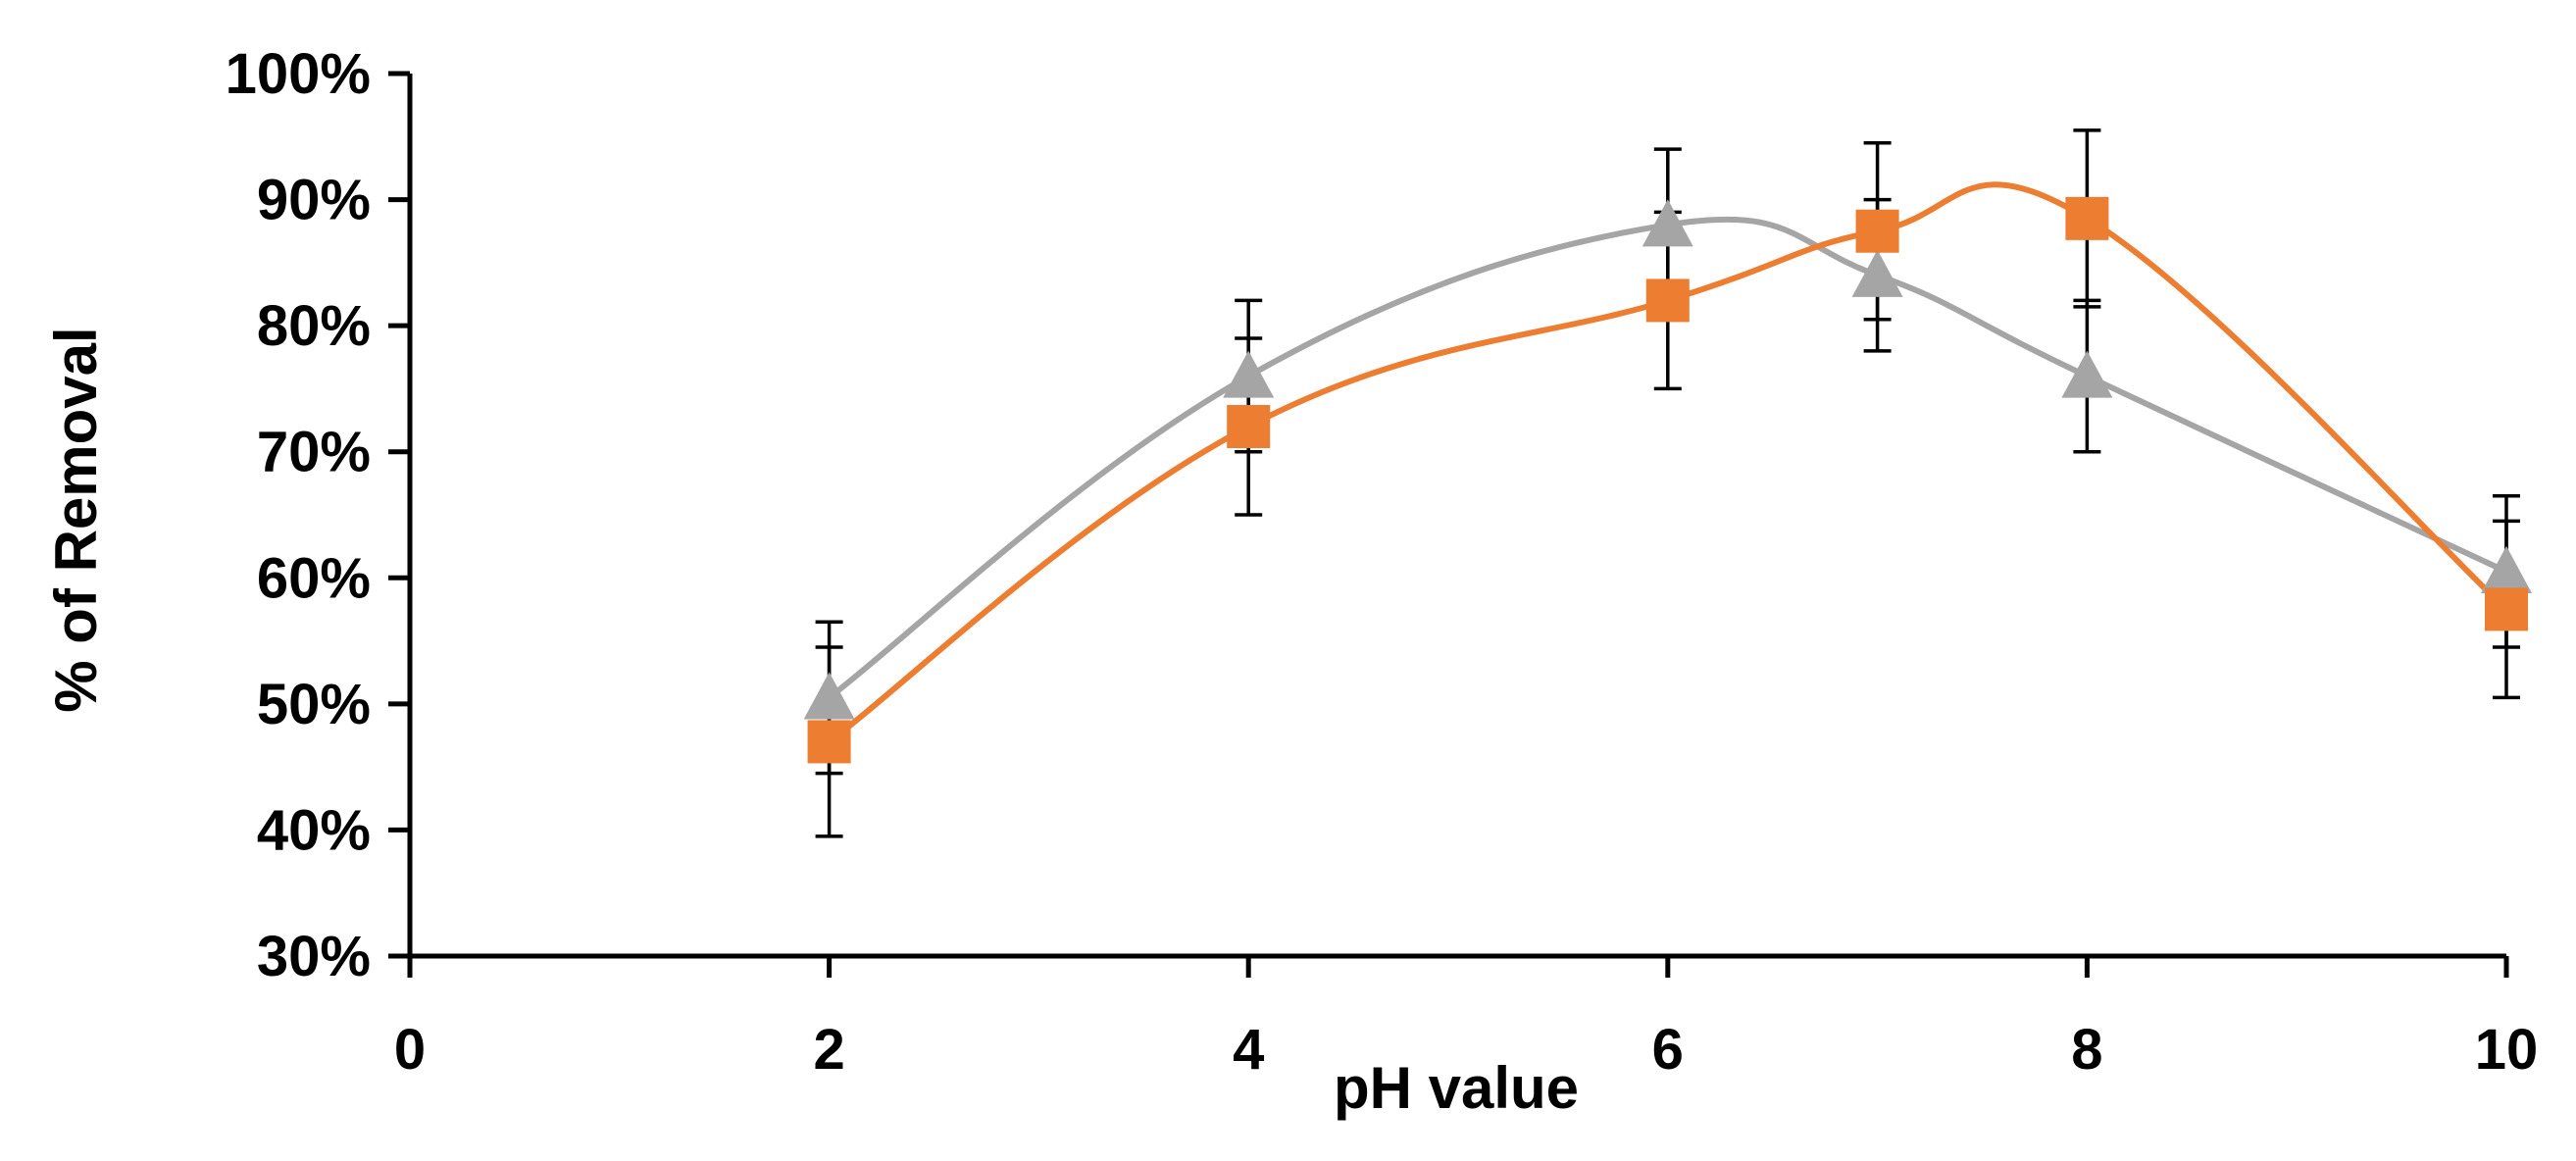 This screenshot has height=1161, width=2576. Describe the element at coordinates (1668, 1050) in the screenshot. I see `x-tick-label: 6` at that location.